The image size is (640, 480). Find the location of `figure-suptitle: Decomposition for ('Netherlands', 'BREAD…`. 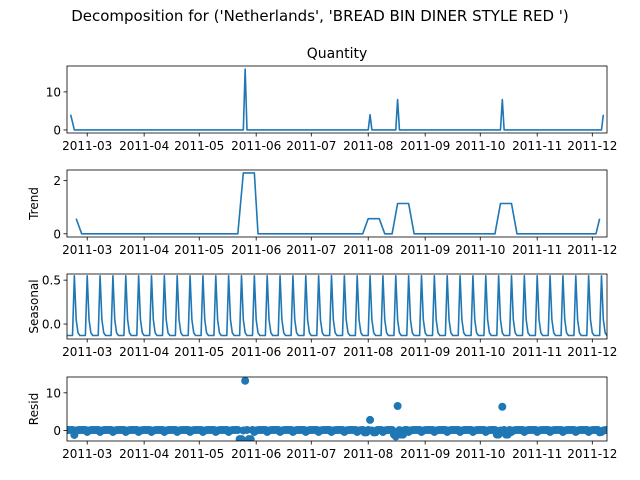

figure-suptitle: Decomposition for ('Netherlands', 'BREAD… is located at coordinates (320, 16).